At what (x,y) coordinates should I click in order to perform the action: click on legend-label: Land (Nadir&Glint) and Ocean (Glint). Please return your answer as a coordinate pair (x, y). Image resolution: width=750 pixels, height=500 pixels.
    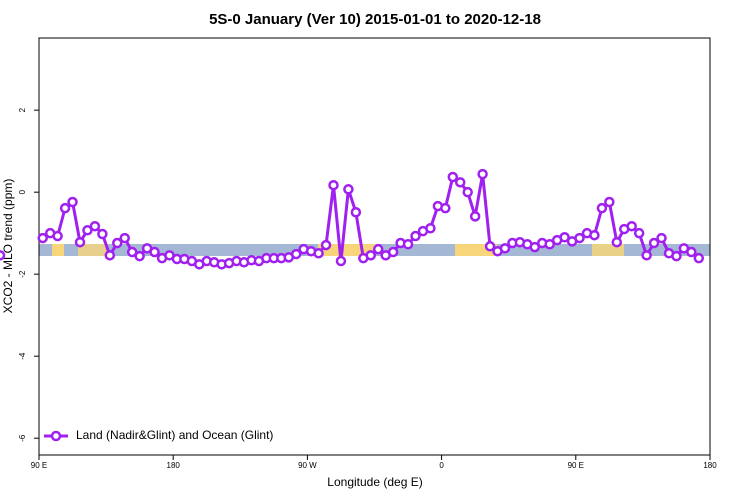
    Looking at the image, I should click on (174, 435).